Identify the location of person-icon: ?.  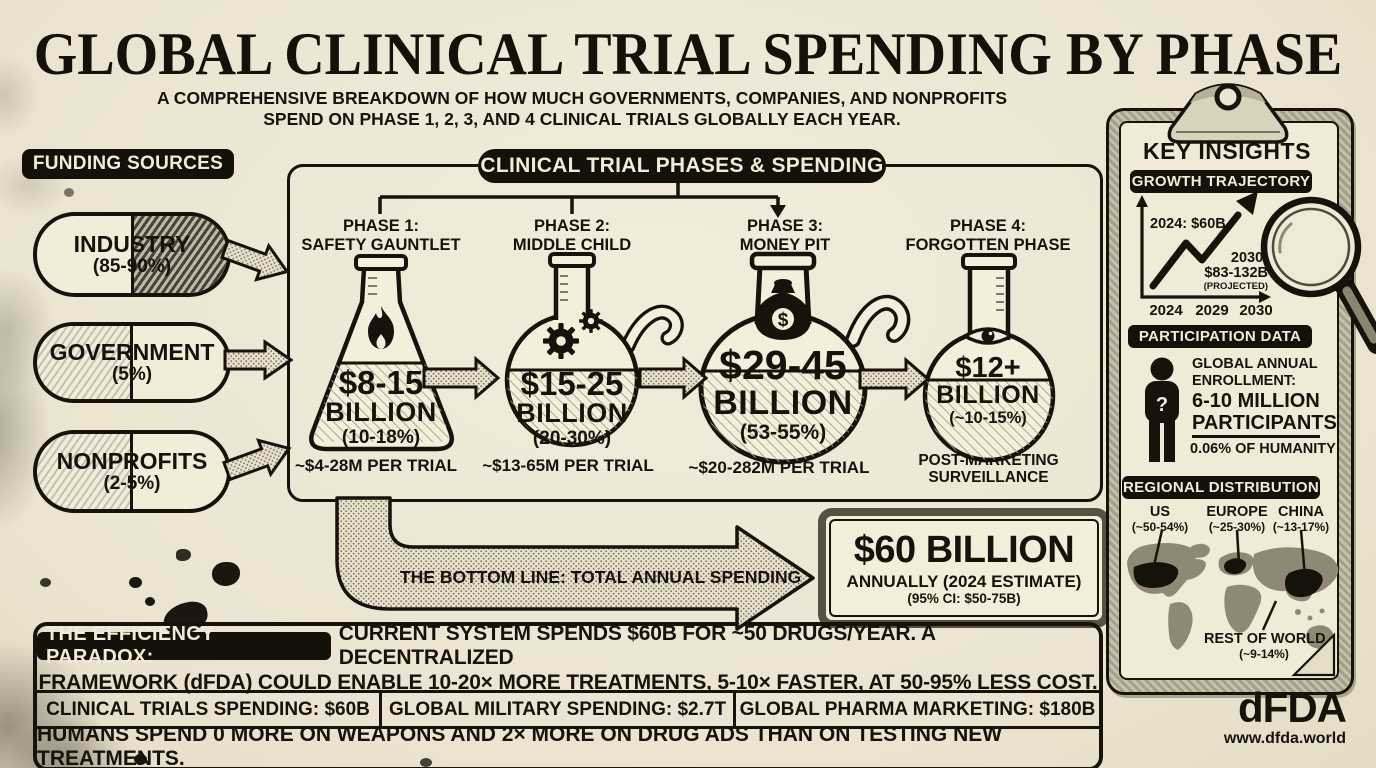
(1162, 409).